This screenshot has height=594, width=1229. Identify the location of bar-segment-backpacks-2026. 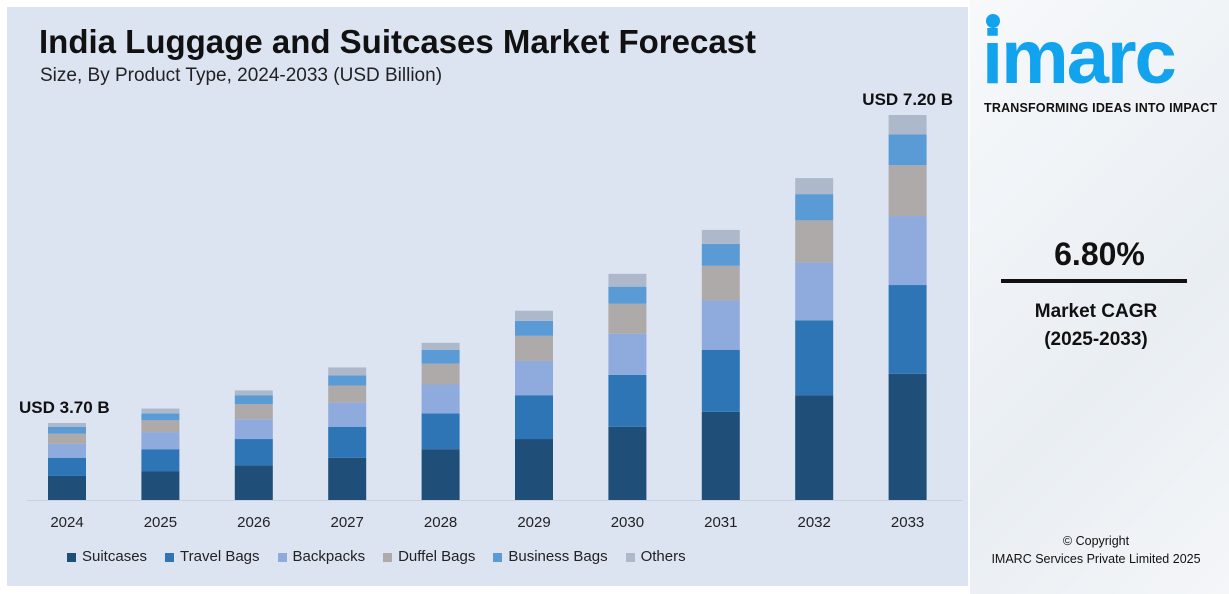
(253, 429).